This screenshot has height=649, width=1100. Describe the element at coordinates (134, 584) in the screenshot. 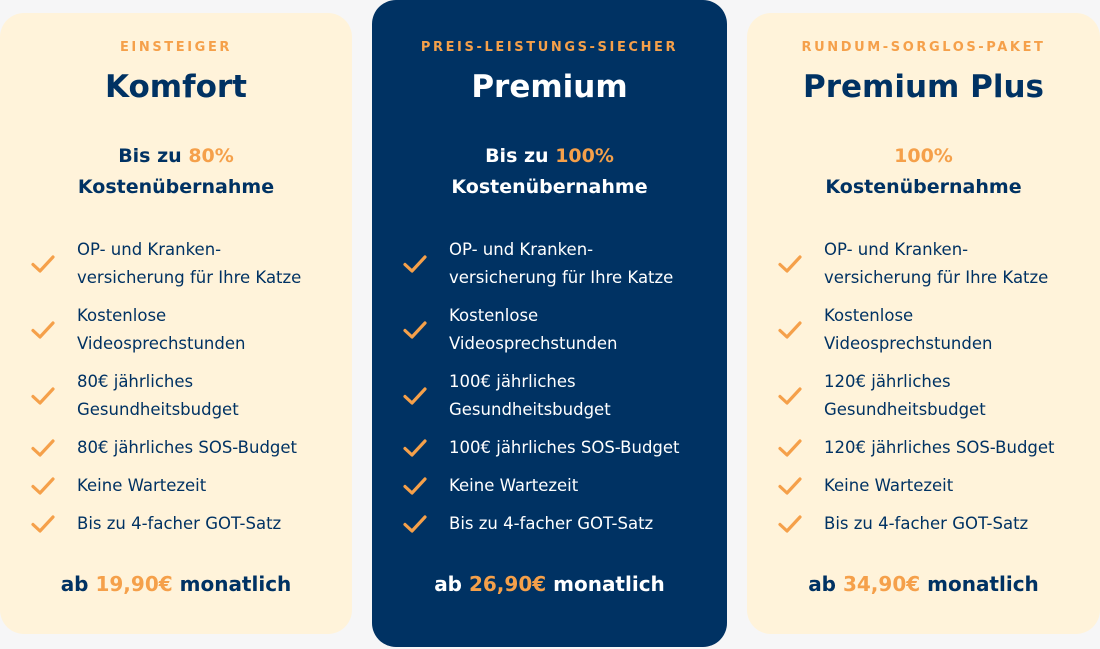

I see `price-value: 19,90€` at that location.